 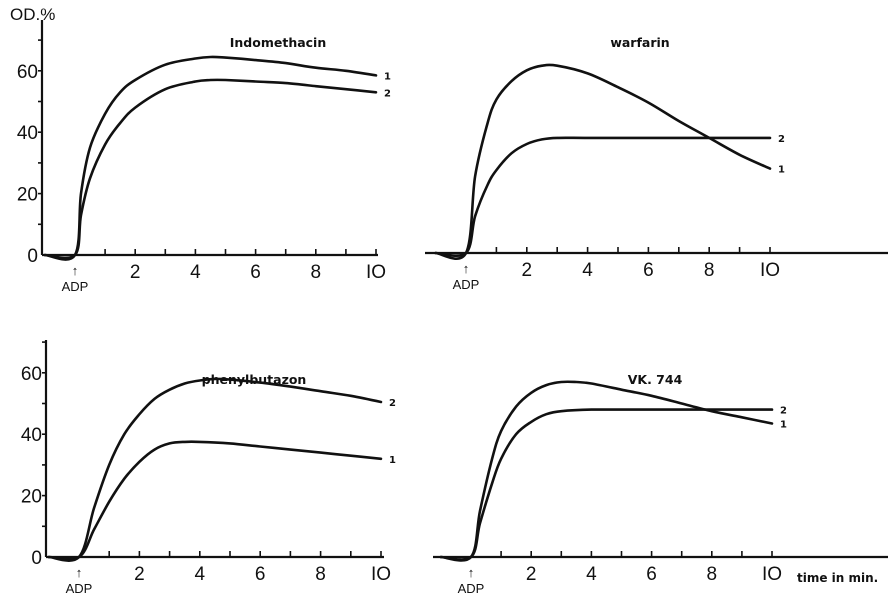 I want to click on x-axis-label: time in min., so click(x=837, y=578).